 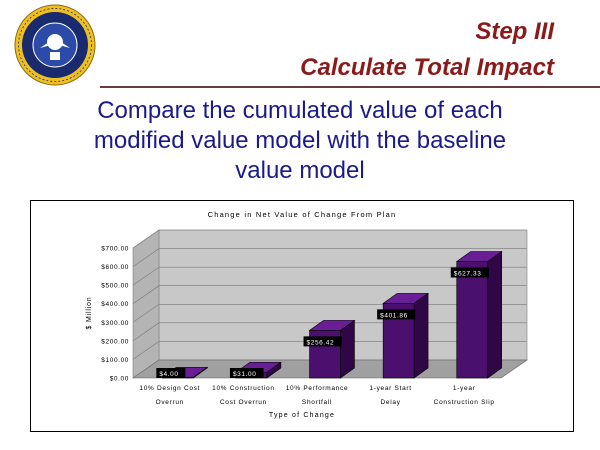 What do you see at coordinates (317, 402) in the screenshot?
I see `x-tick-label: Shortfall` at bounding box center [317, 402].